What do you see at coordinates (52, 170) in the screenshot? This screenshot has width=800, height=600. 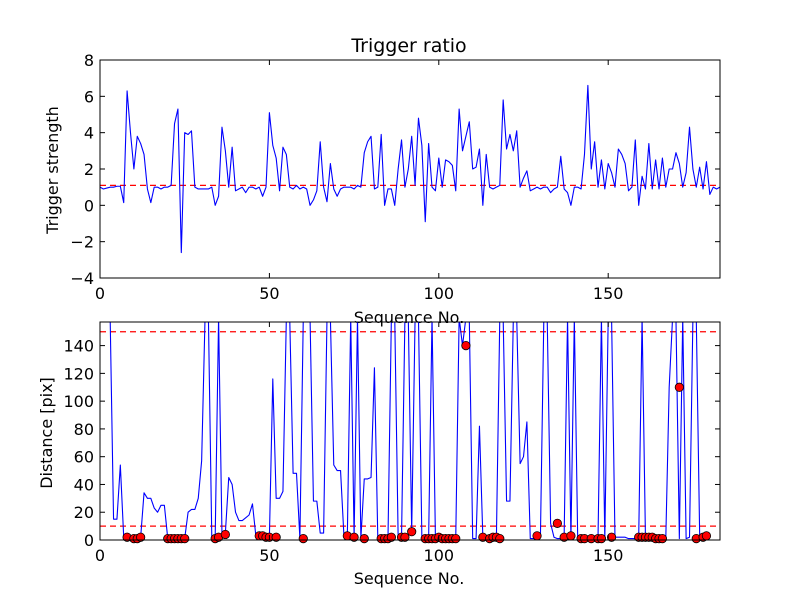 I see `y-axis-label: Trigger strength` at bounding box center [52, 170].